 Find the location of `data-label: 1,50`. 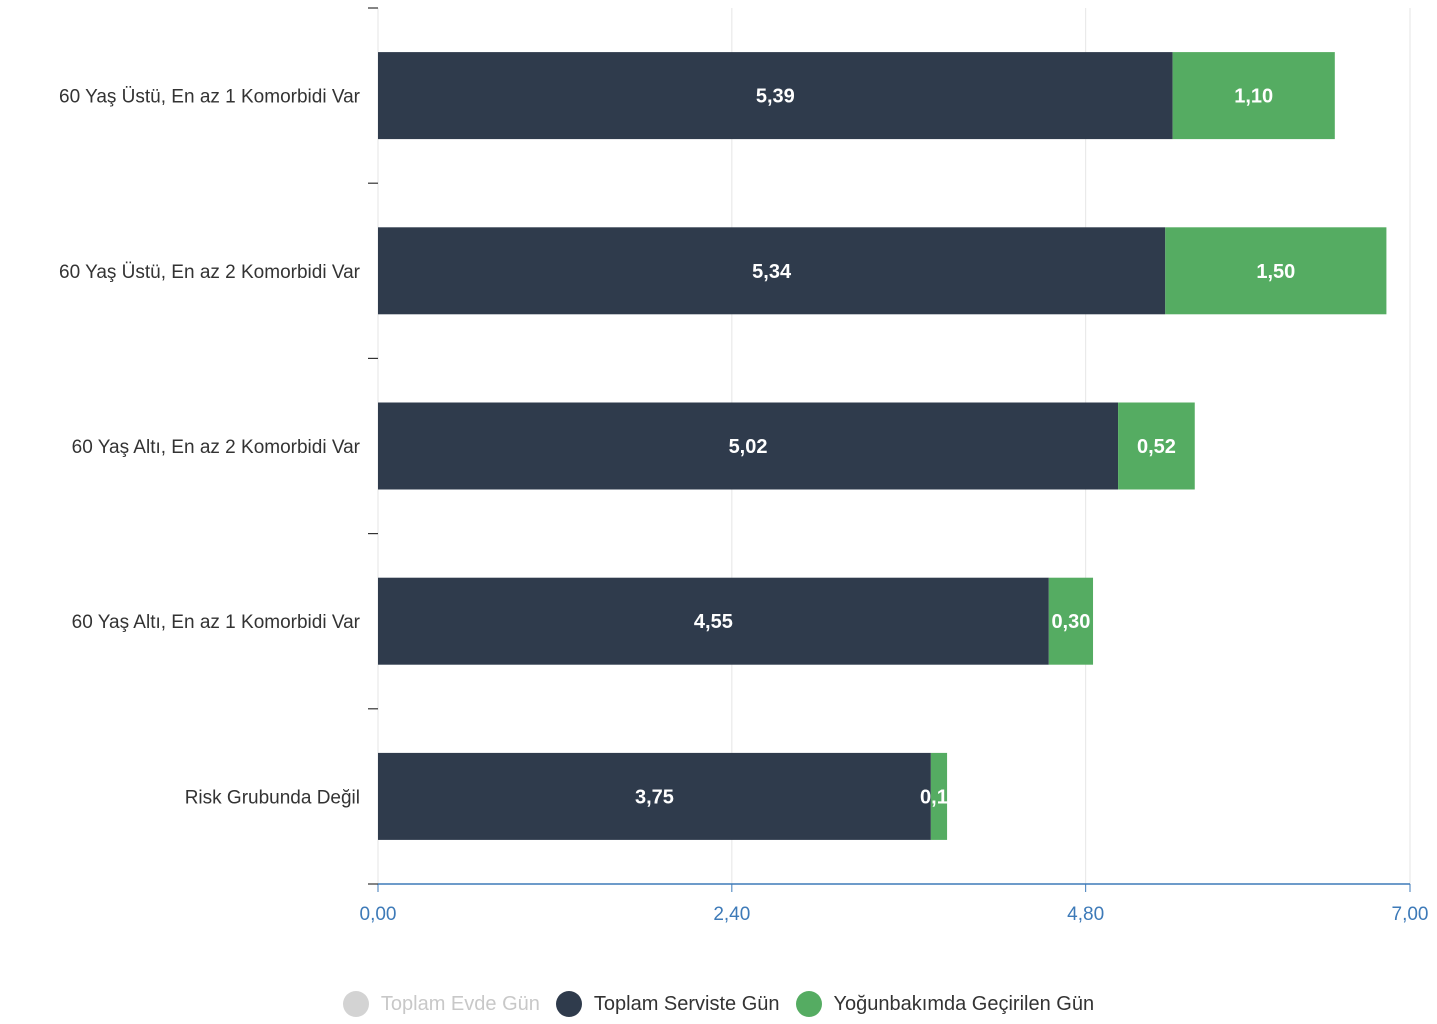

data-label: 1,50 is located at coordinates (1275, 272).